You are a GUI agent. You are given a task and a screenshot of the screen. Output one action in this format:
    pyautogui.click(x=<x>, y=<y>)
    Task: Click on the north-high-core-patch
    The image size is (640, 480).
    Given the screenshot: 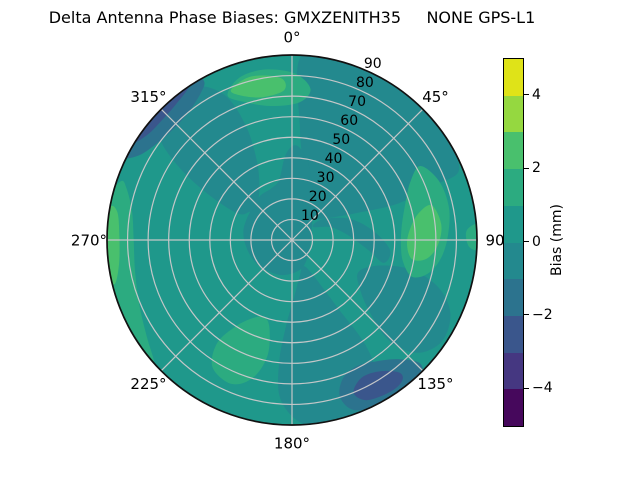 What is the action you would take?
    pyautogui.click(x=258, y=86)
    